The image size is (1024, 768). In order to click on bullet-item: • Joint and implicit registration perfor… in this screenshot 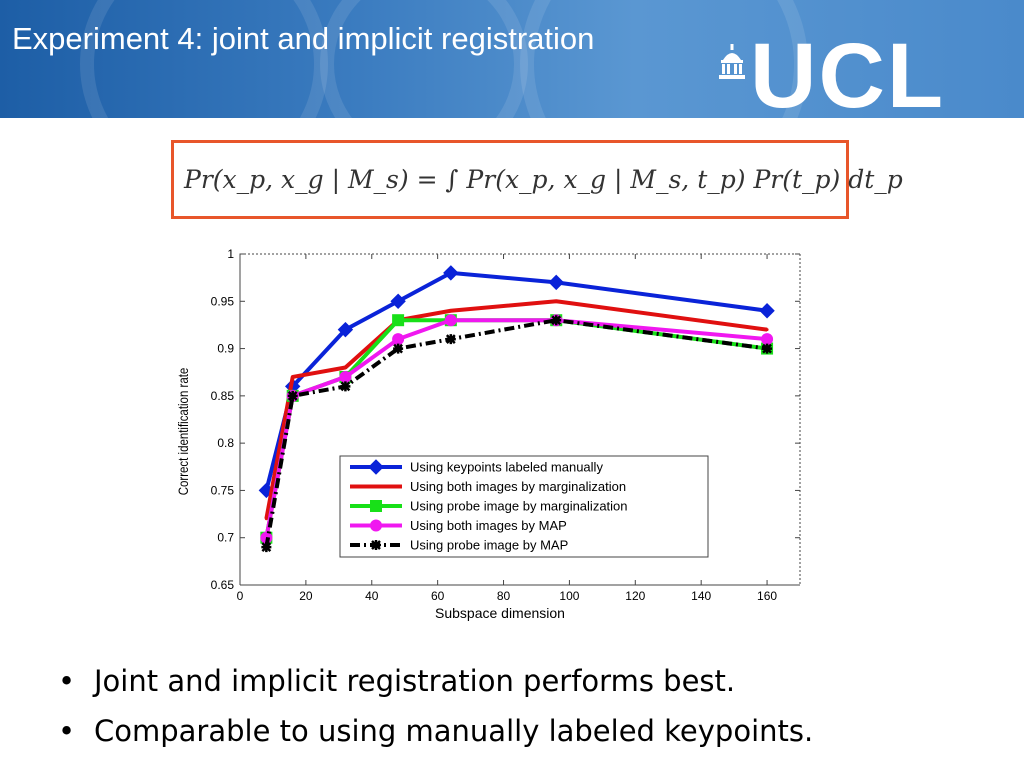, I will do `click(526, 681)`.